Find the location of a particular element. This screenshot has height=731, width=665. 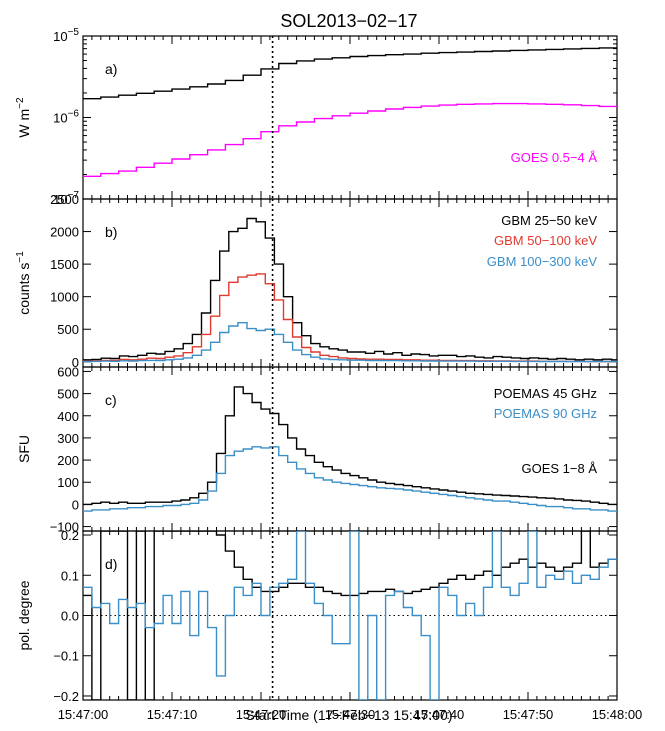

legend-entry: GOES 0.5−4 Å is located at coordinates (554, 157).